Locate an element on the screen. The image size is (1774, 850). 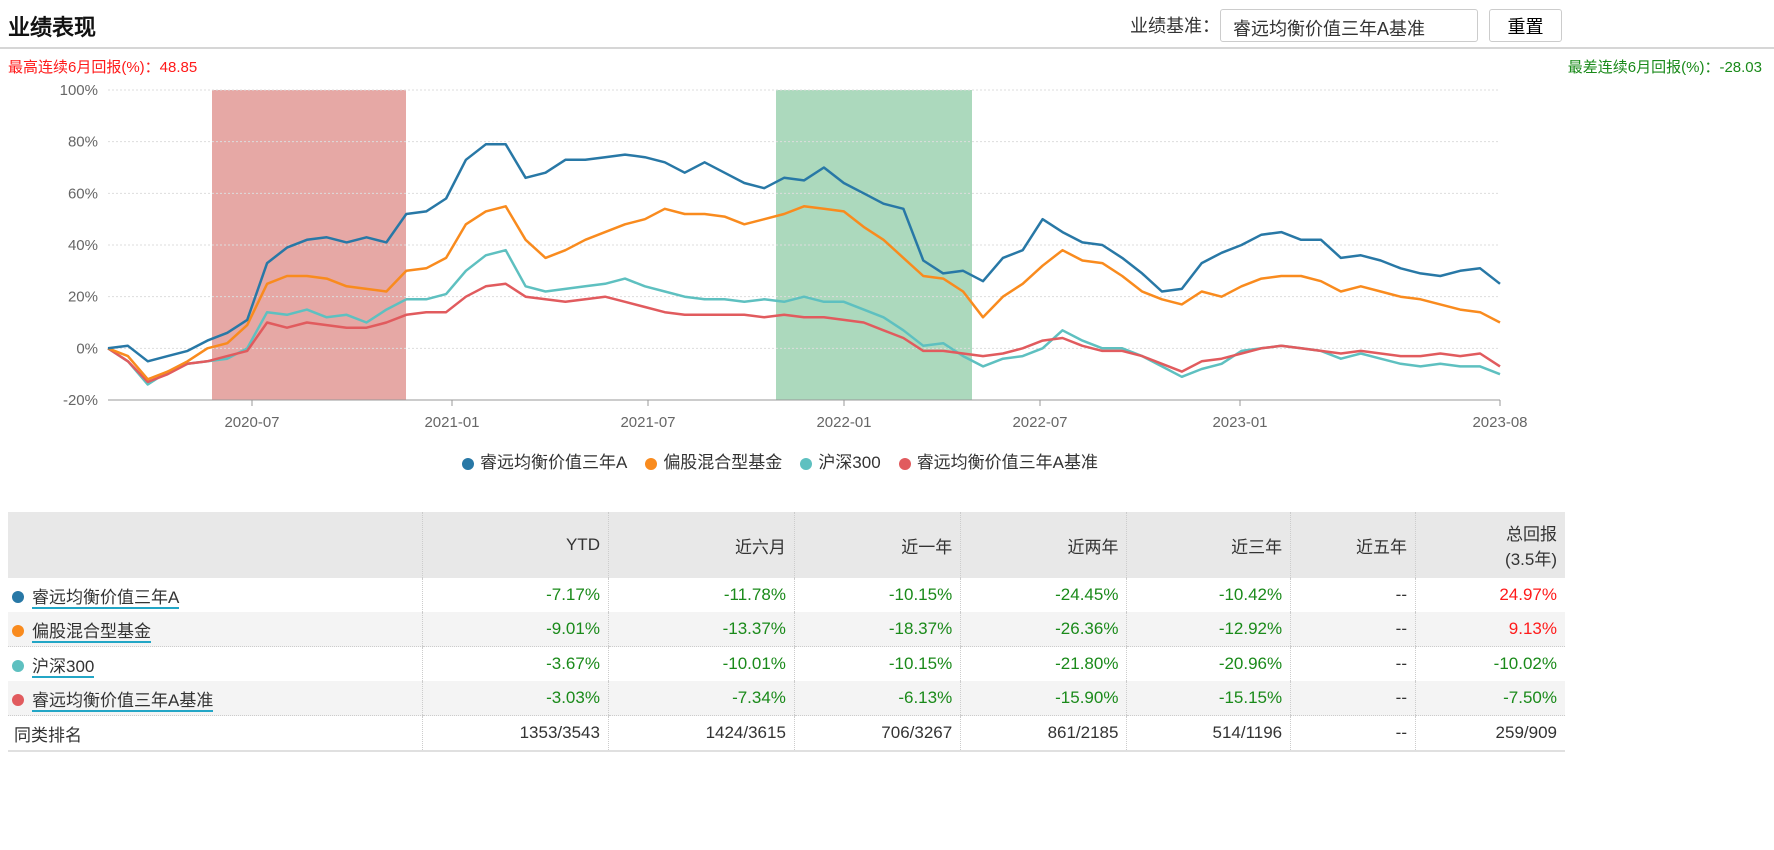
x-tick-label: 2023-08 is located at coordinates (1499, 422).